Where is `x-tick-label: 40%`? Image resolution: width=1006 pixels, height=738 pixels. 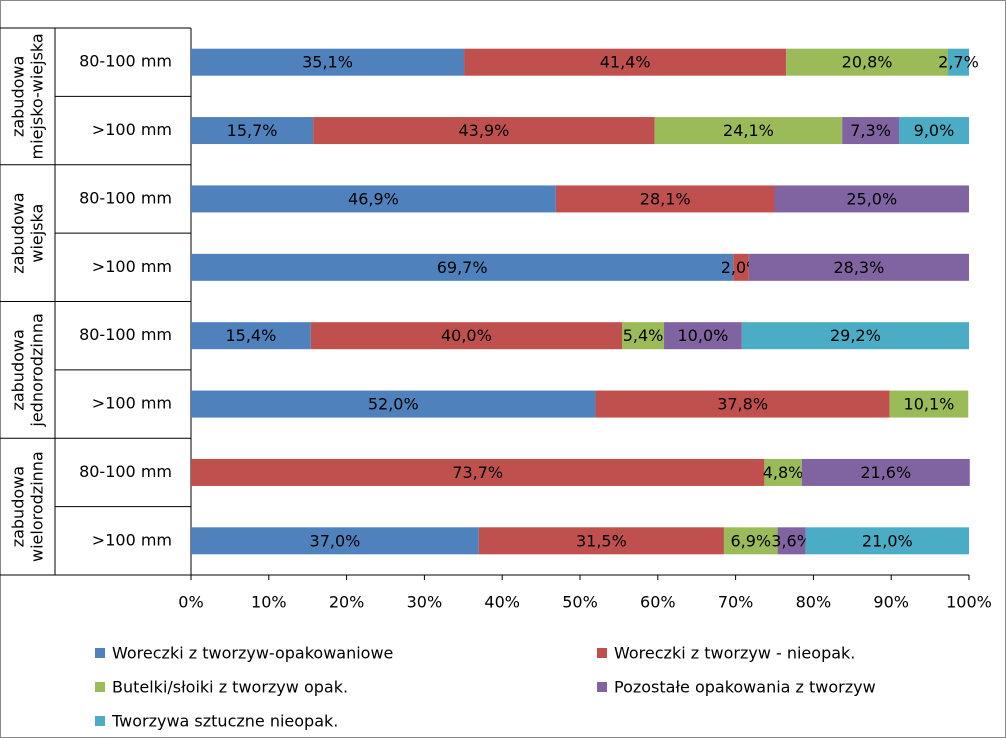 x-tick-label: 40% is located at coordinates (502, 602).